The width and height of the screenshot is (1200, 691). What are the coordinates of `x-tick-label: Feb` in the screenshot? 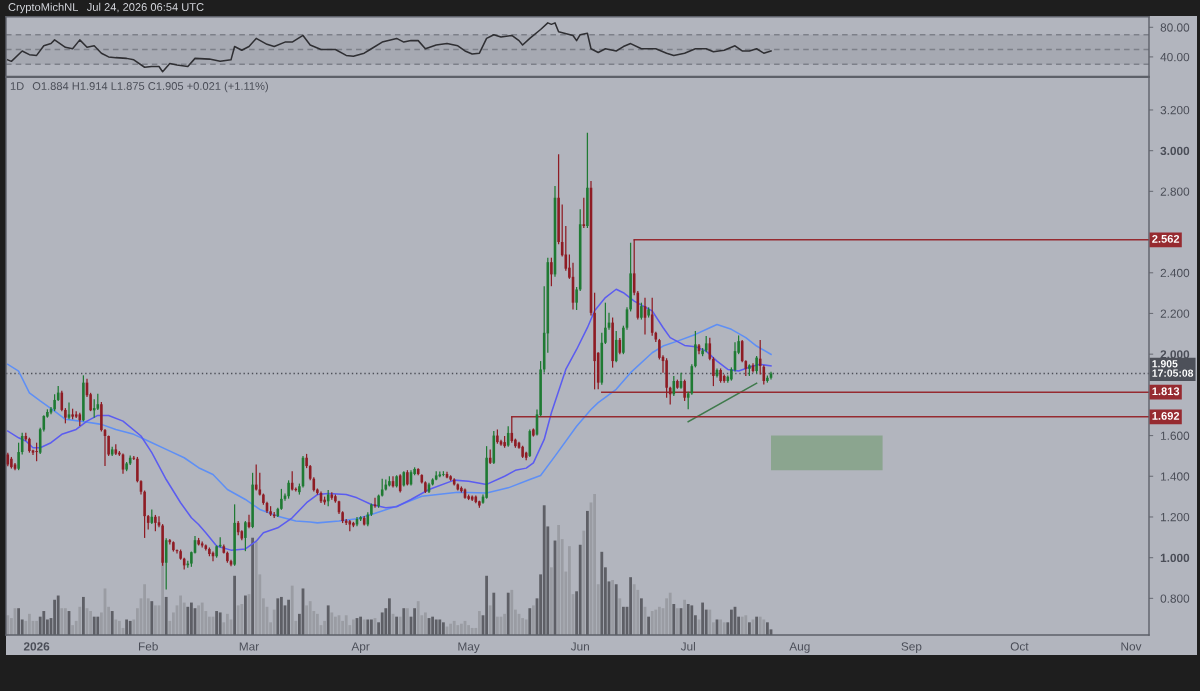 It's located at (148, 646).